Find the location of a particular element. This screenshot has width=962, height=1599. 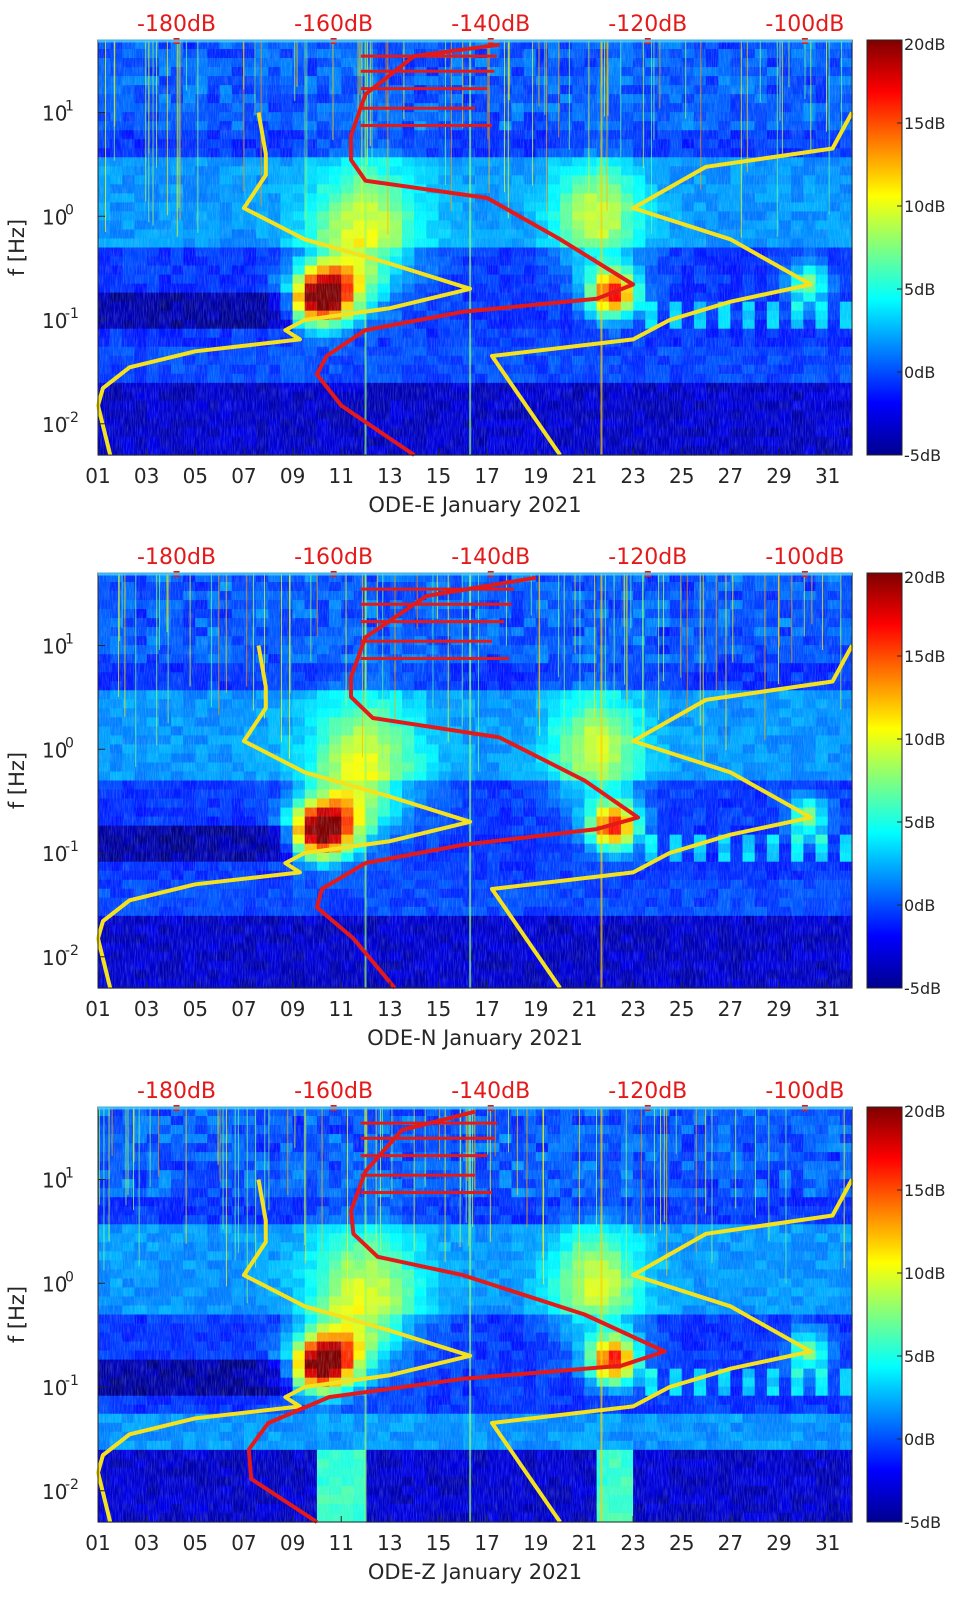

x-tick-label: 17 is located at coordinates (486, 1543).